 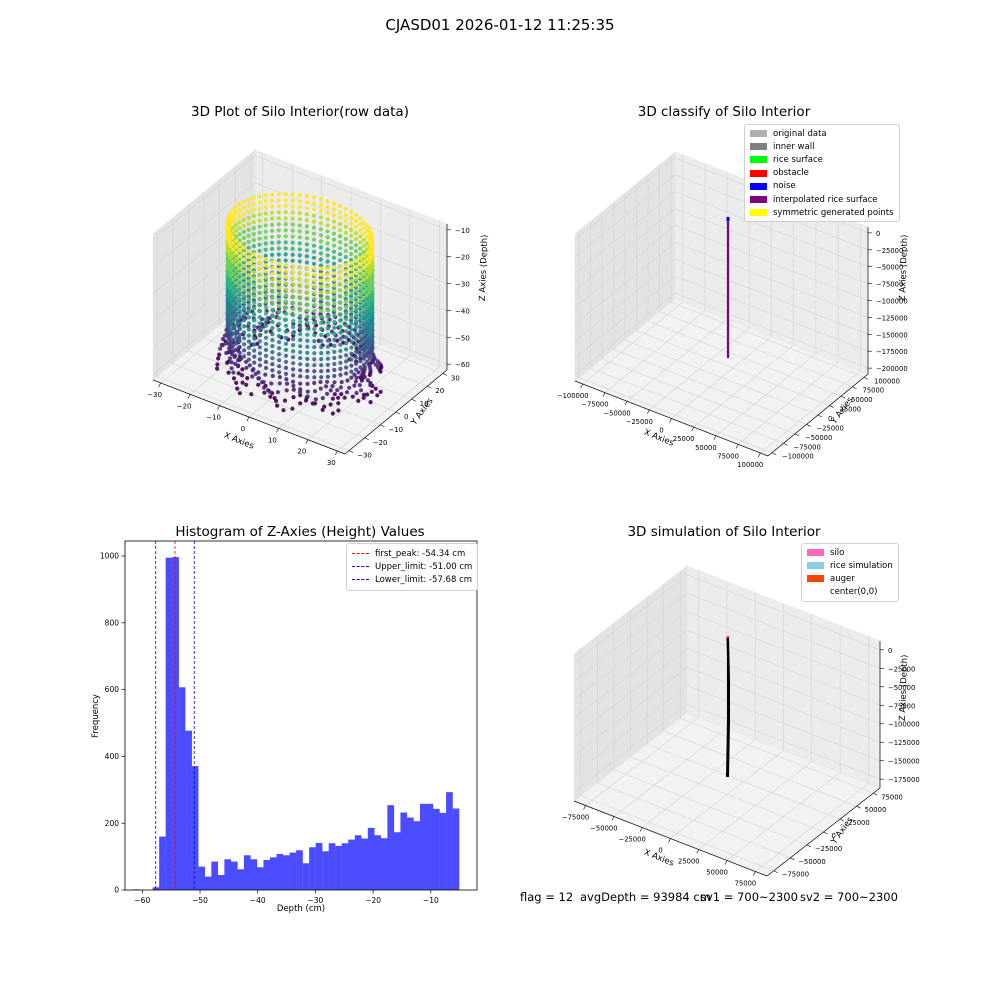 I want to click on x-gridline, so click(x=655, y=278).